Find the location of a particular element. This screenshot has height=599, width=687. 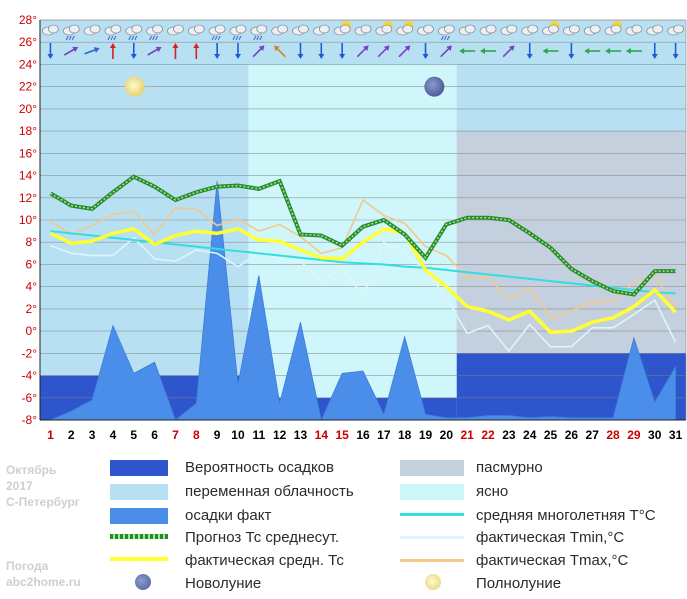

legend-swatch-clear is located at coordinates (432, 492).